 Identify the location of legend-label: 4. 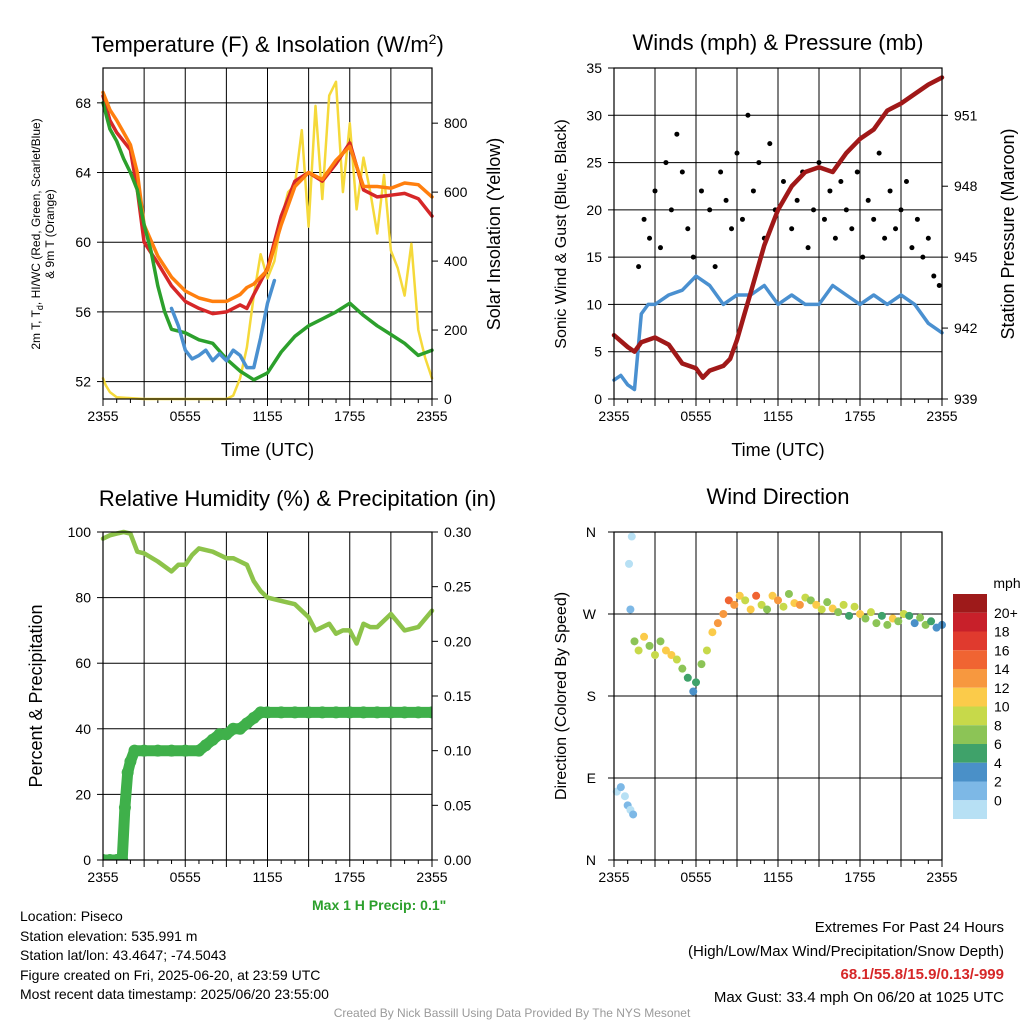
(998, 763).